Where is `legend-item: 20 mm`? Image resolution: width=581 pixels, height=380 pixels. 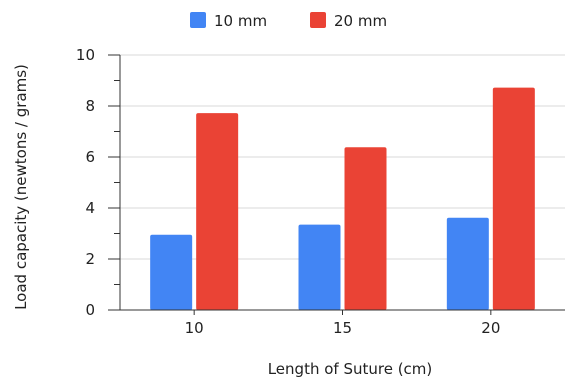 legend-item: 20 mm is located at coordinates (348, 21).